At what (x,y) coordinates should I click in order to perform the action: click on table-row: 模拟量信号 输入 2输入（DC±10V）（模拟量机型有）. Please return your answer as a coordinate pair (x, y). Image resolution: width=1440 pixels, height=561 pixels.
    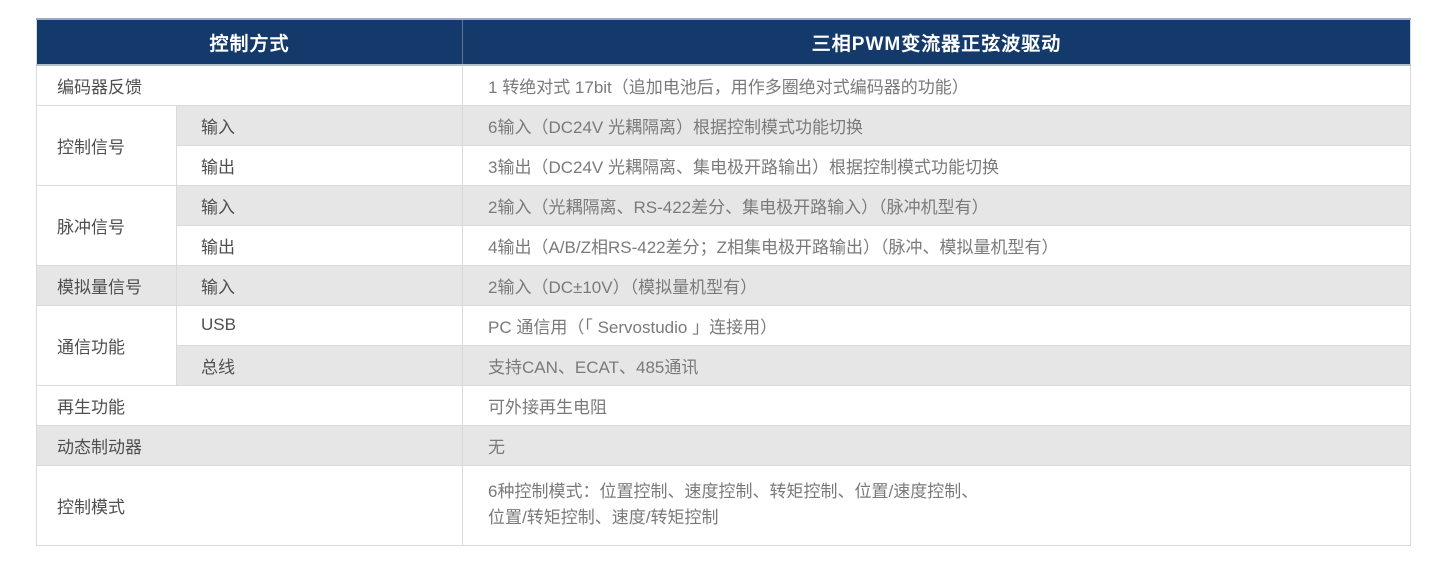
    Looking at the image, I should click on (724, 285).